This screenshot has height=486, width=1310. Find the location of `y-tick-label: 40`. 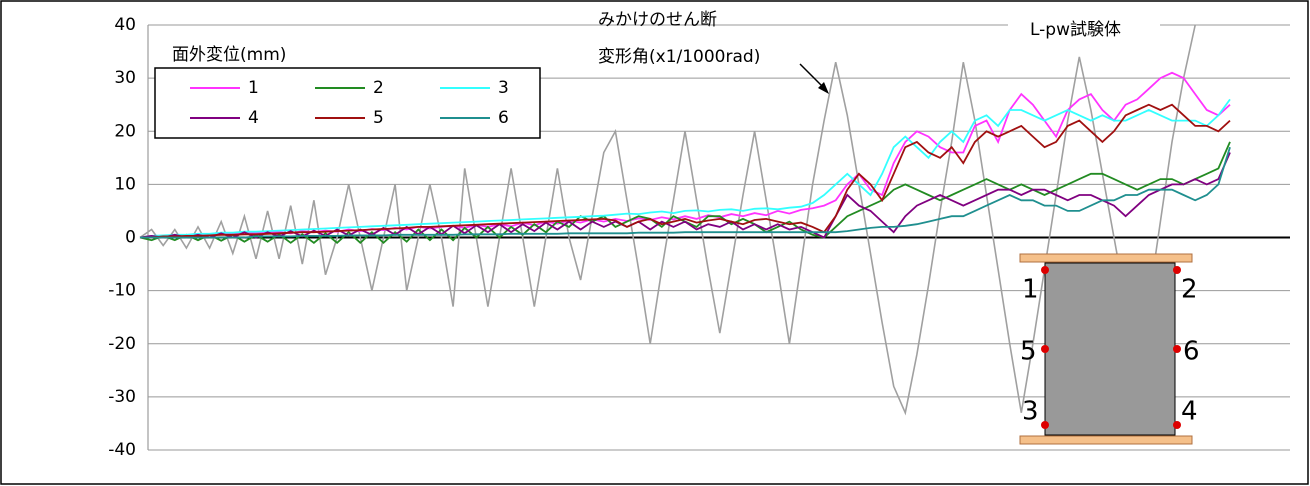

y-tick-label: 40 is located at coordinates (125, 25).